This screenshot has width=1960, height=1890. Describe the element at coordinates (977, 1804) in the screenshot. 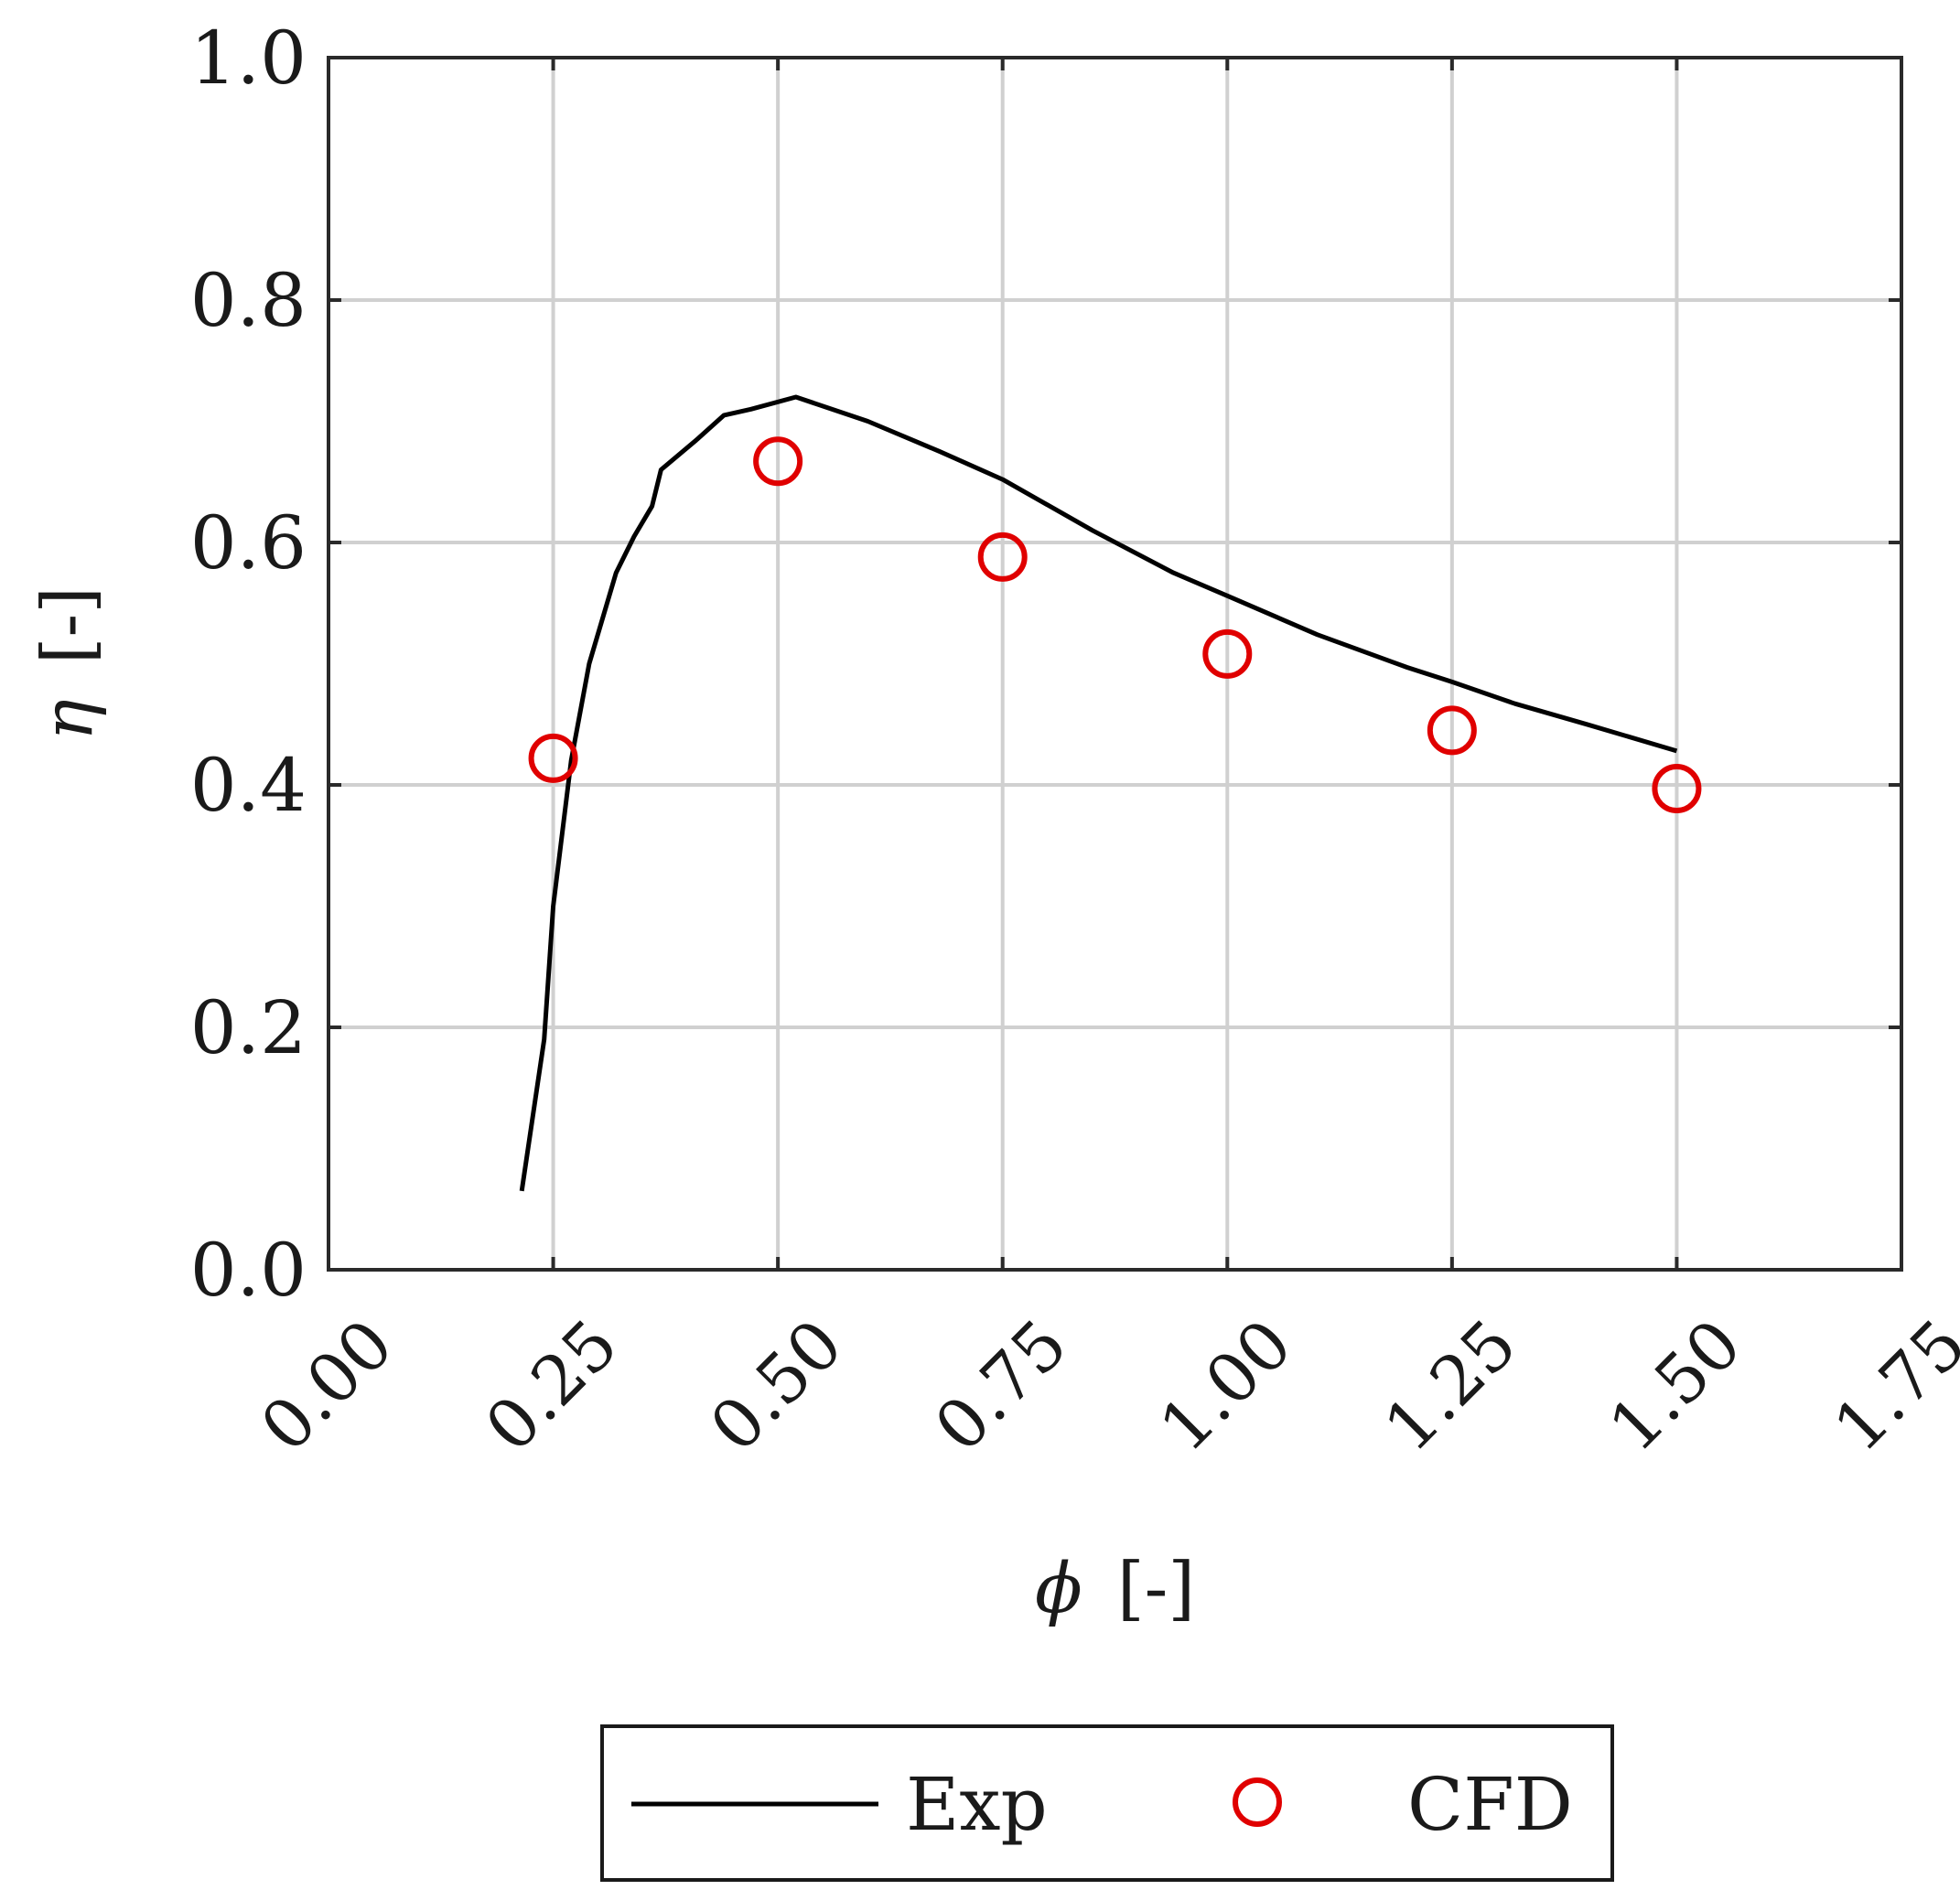

I see `legend-exp-label: Exp` at that location.